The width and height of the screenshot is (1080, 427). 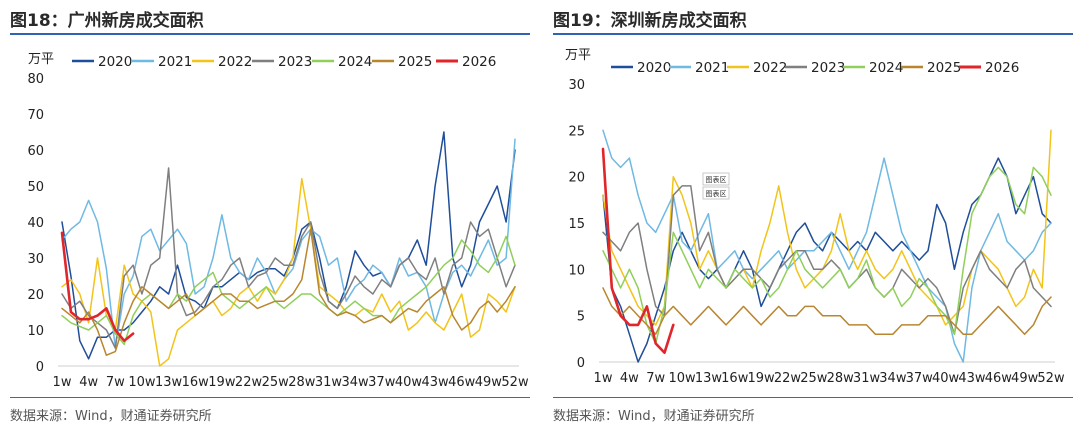 I want to click on series-line-2024, so click(x=288, y=290).